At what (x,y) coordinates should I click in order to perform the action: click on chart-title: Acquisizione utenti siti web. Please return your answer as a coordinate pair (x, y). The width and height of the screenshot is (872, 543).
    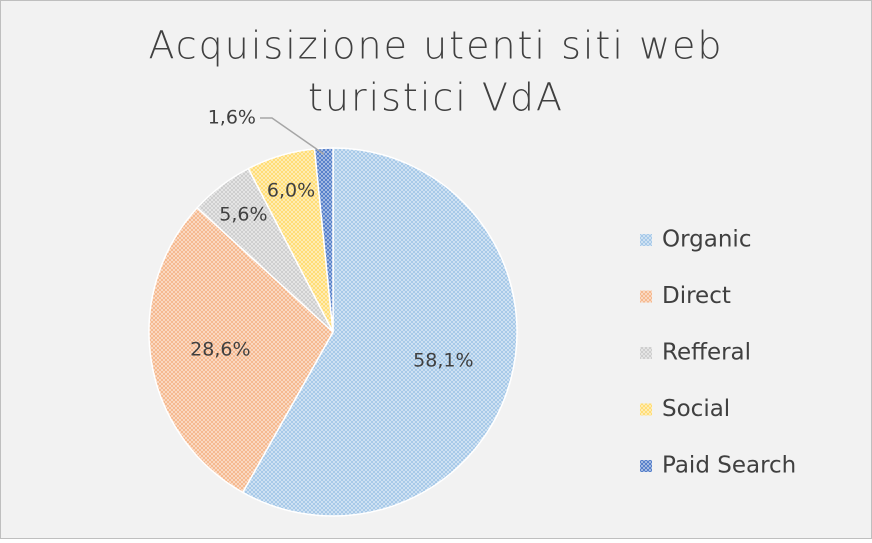
    Looking at the image, I should click on (435, 46).